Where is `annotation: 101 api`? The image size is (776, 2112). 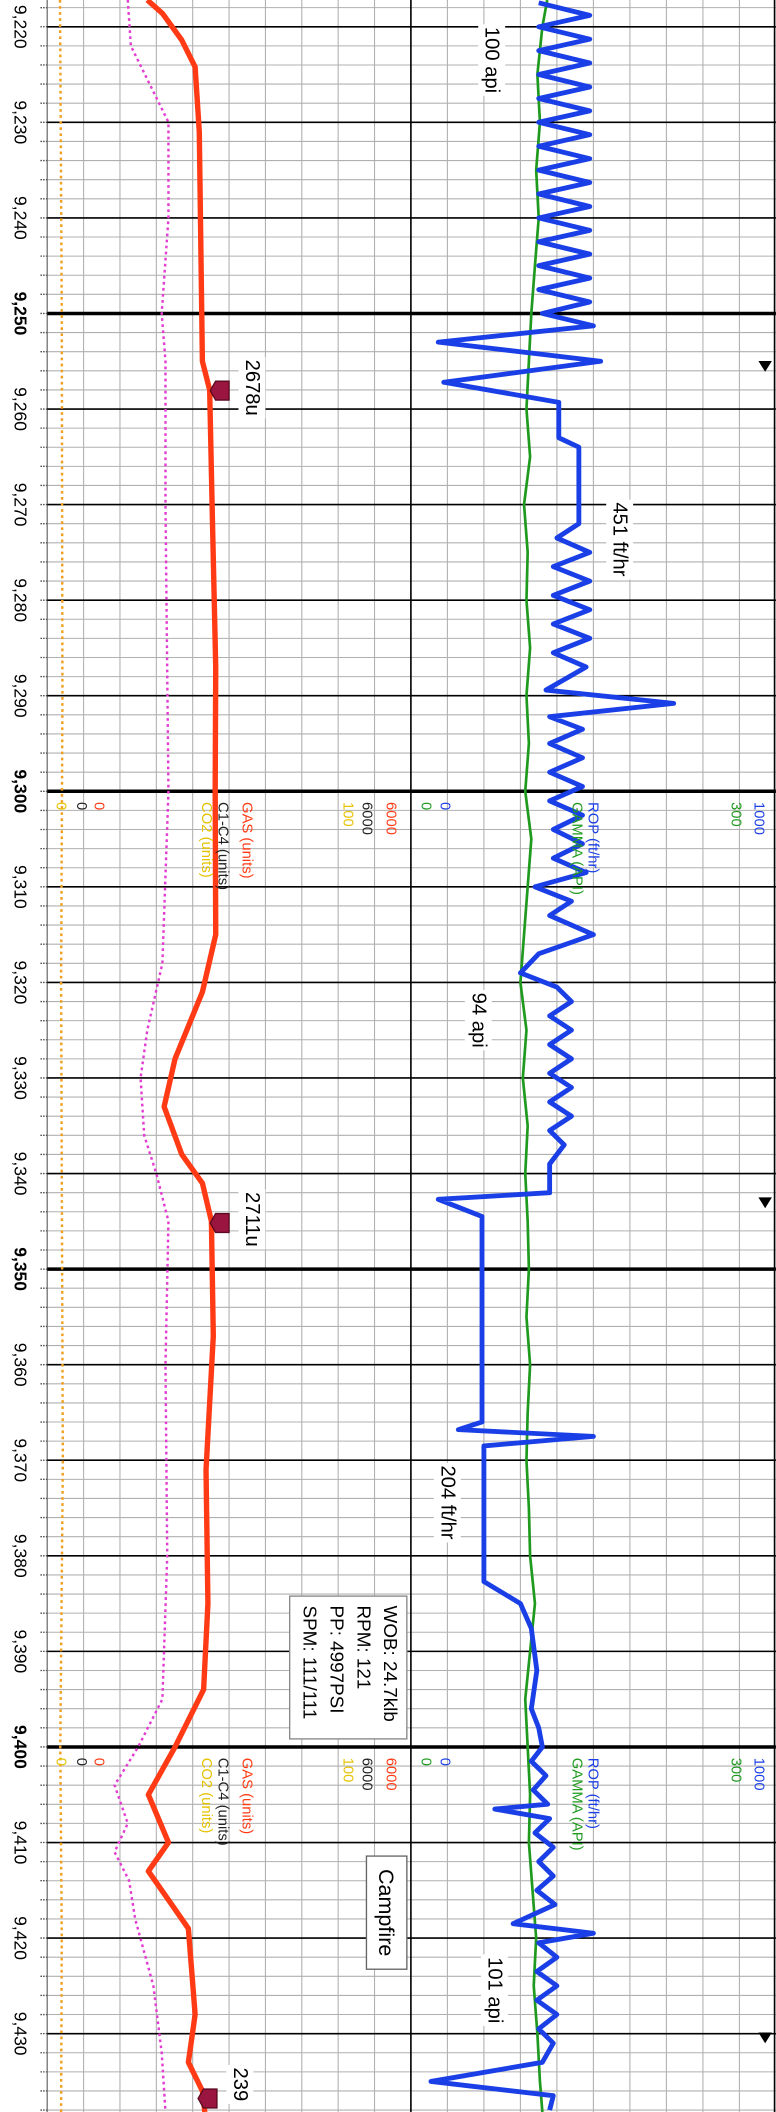
annotation: 101 api is located at coordinates (494, 1990).